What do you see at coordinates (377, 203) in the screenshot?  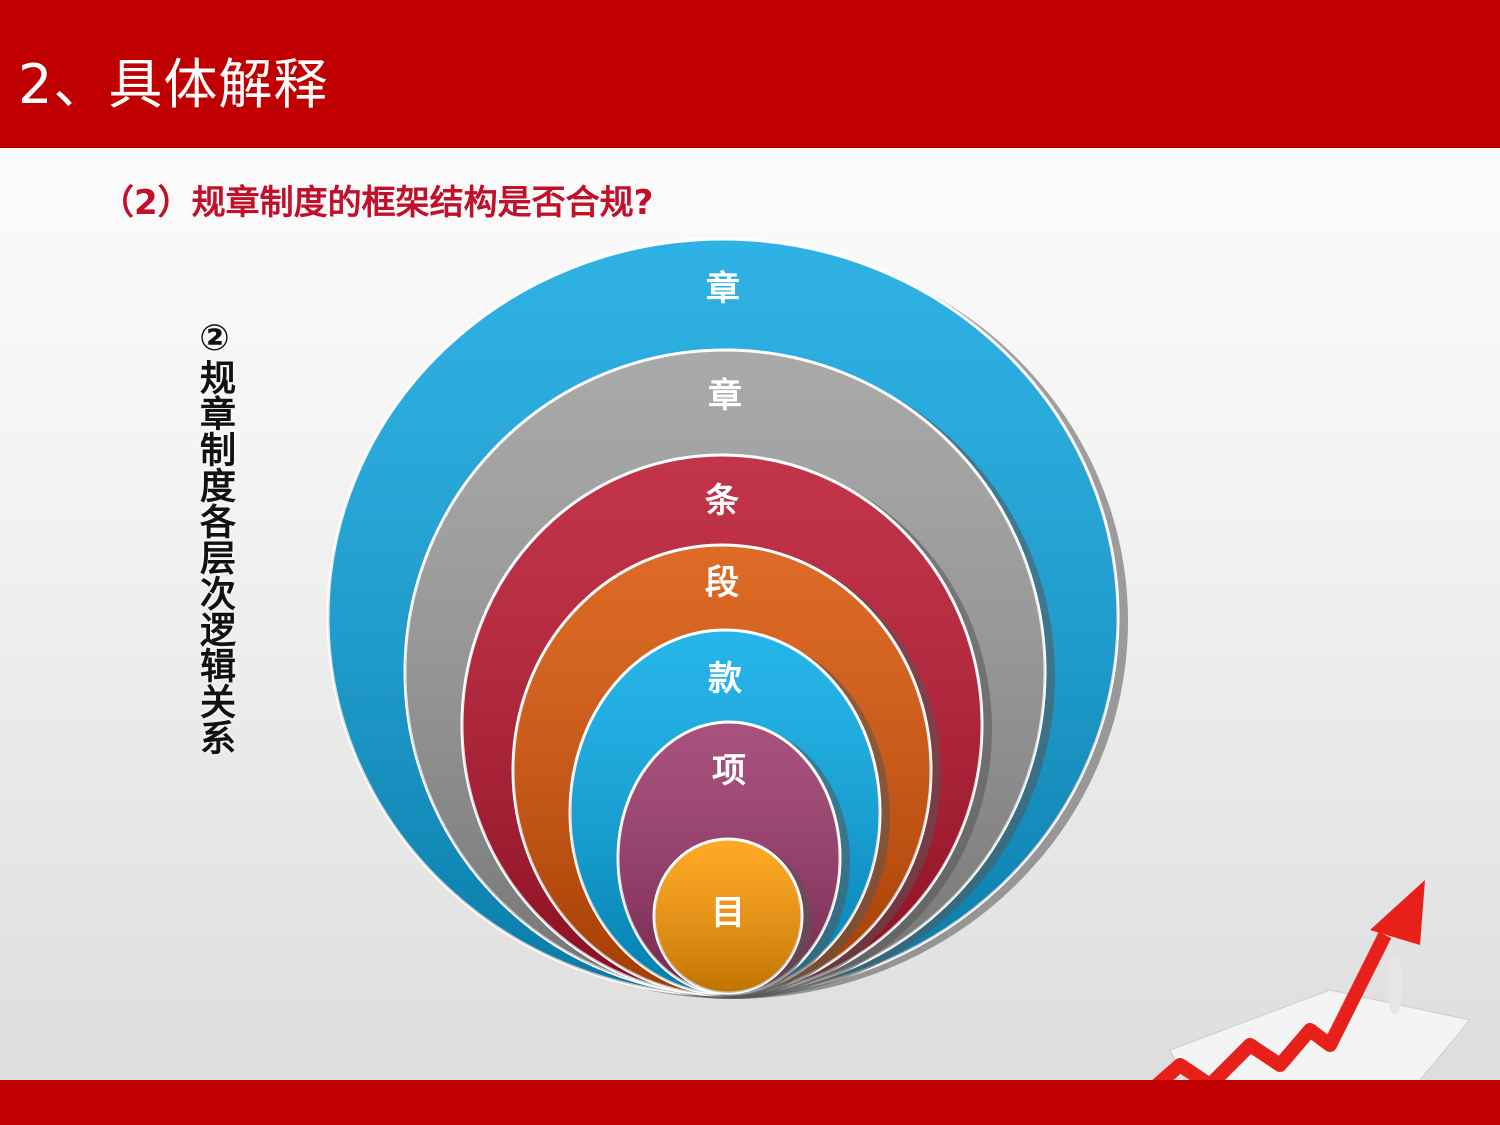 I see `slide-subtitle: （2）规章制度的框架结构是否合规?` at bounding box center [377, 203].